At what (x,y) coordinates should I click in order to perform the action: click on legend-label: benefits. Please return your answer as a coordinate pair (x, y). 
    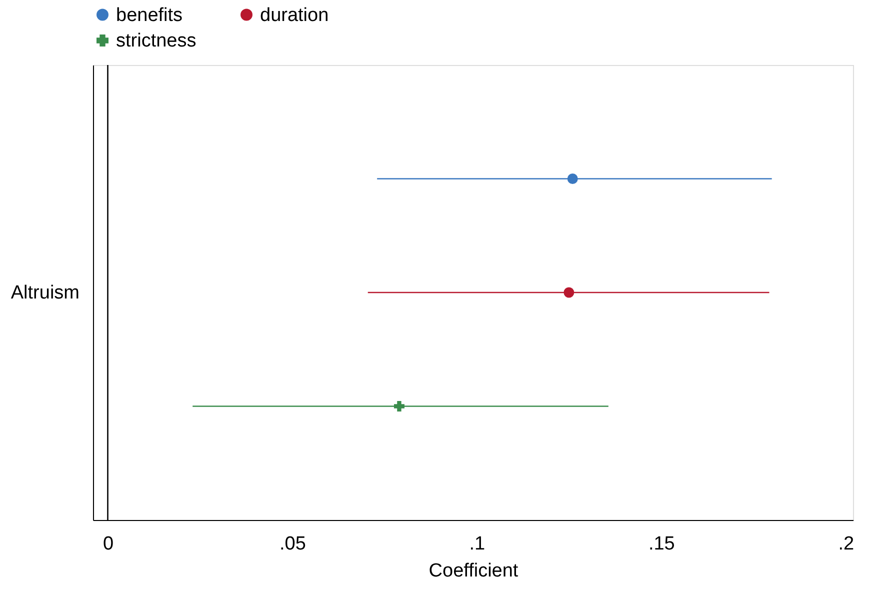
    Looking at the image, I should click on (149, 15).